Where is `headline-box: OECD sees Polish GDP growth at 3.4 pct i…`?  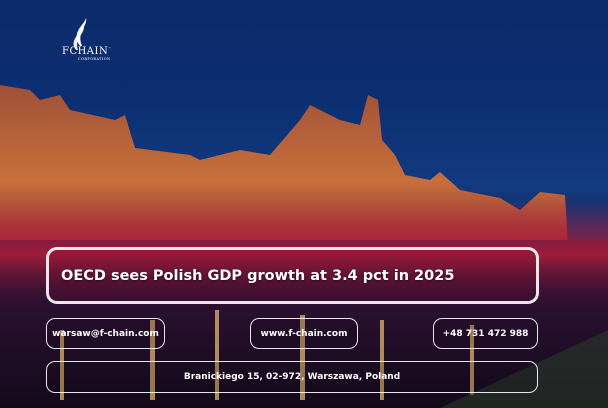 headline-box: OECD sees Polish GDP growth at 3.4 pct i… is located at coordinates (292, 275).